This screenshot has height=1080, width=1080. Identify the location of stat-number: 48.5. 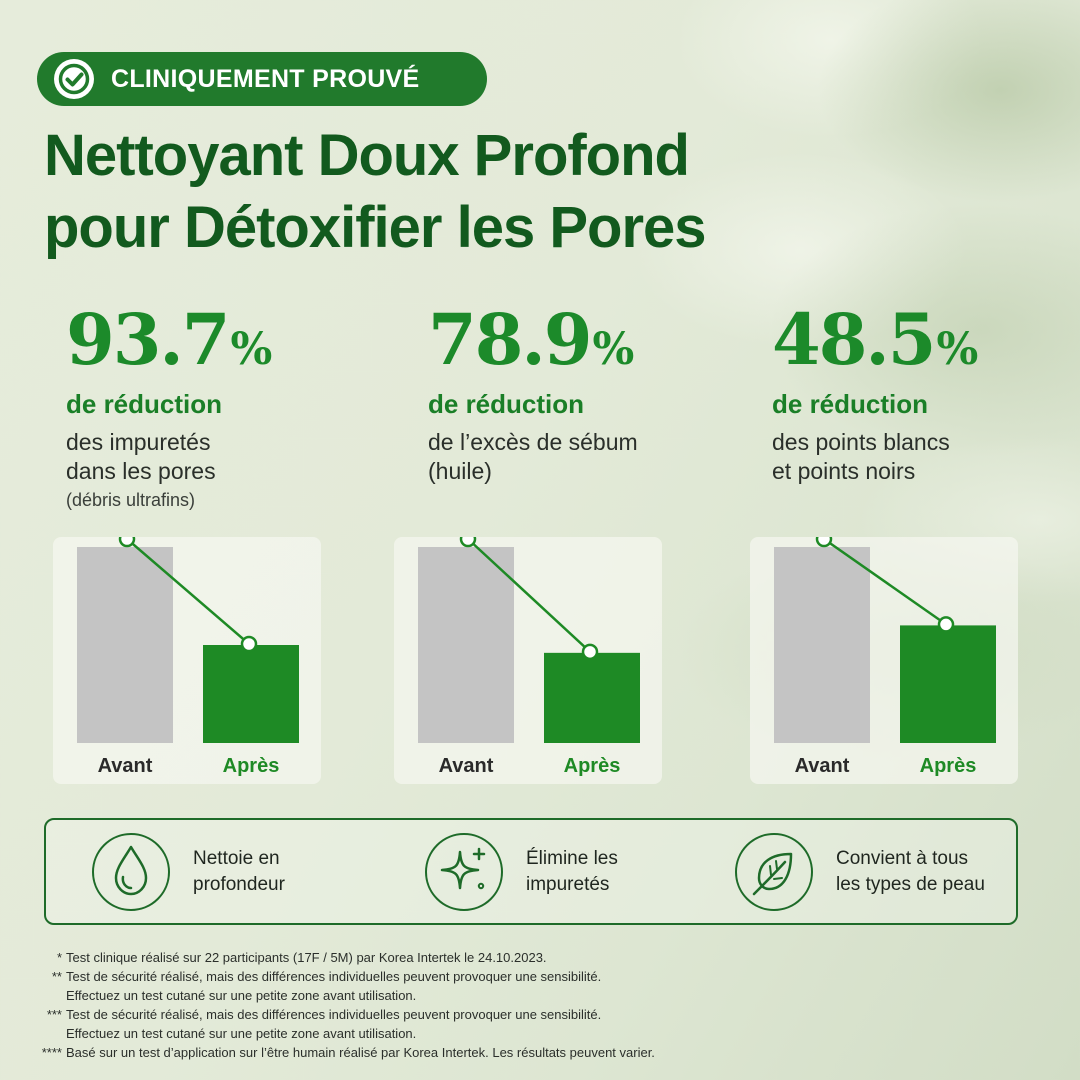
(854, 339).